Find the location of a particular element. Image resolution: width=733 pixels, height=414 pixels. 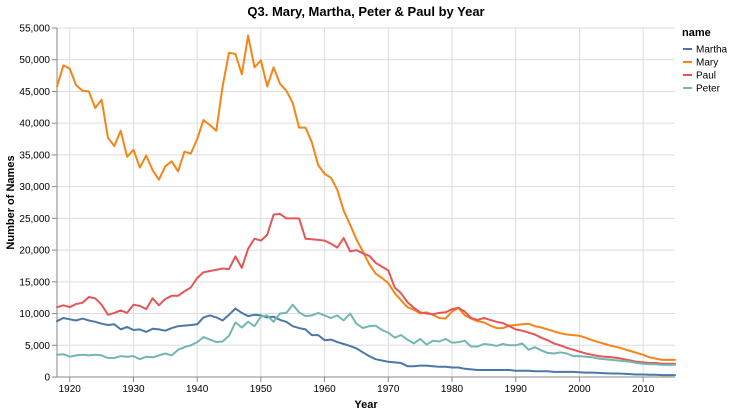

legend: name Martha Mary Paul Peter is located at coordinates (705, 61).